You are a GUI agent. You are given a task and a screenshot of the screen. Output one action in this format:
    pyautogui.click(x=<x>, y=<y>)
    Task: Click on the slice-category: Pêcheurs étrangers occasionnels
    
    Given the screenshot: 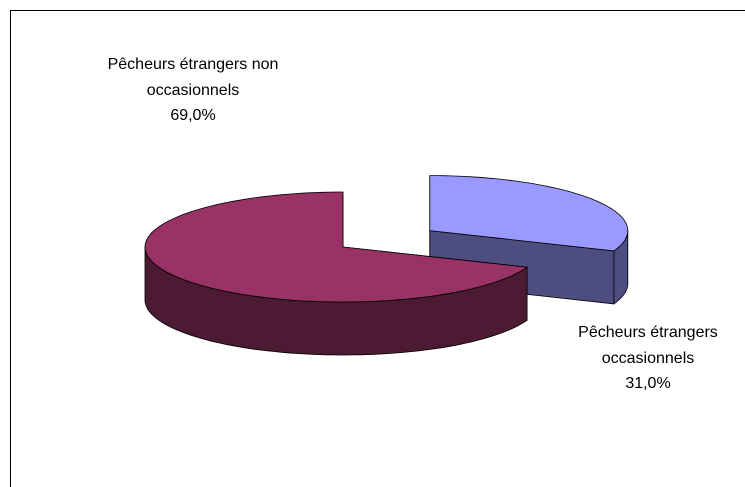 What is the action you would take?
    pyautogui.click(x=648, y=345)
    